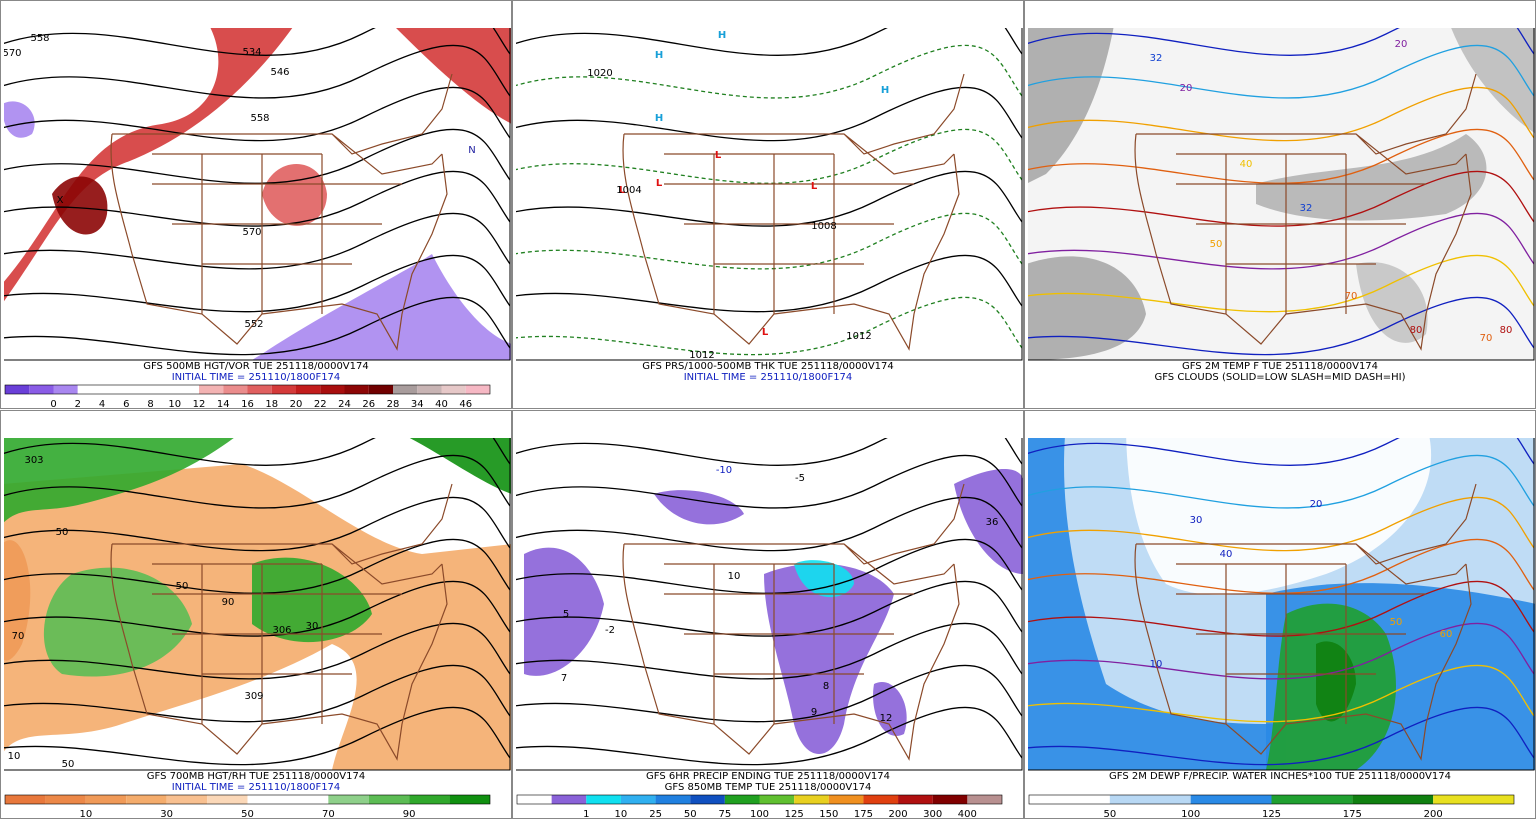 The image size is (1536, 819). Describe the element at coordinates (281, 630) in the screenshot. I see `map-label: 306` at that location.